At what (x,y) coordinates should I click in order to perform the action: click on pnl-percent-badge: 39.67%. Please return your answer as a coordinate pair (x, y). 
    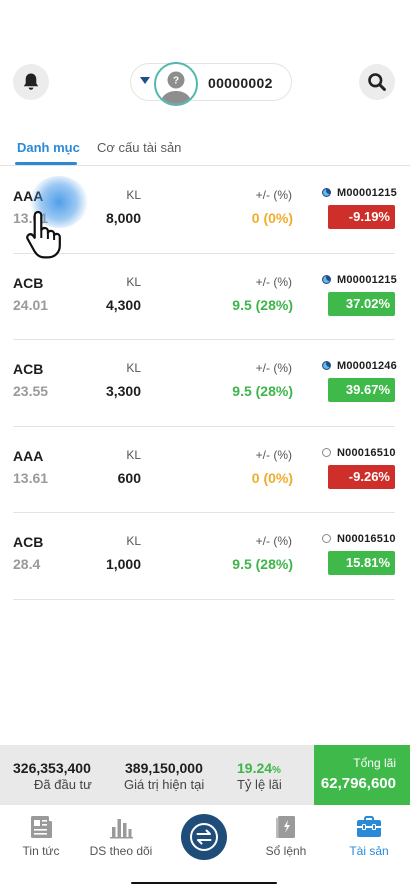
    Looking at the image, I should click on (361, 390).